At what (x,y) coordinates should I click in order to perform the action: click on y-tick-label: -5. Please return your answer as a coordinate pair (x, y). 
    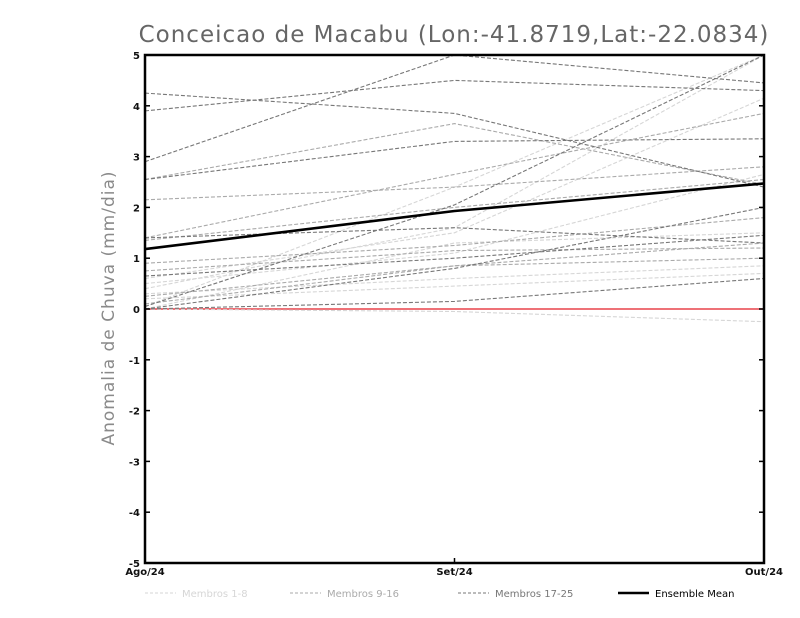
    Looking at the image, I should click on (134, 564).